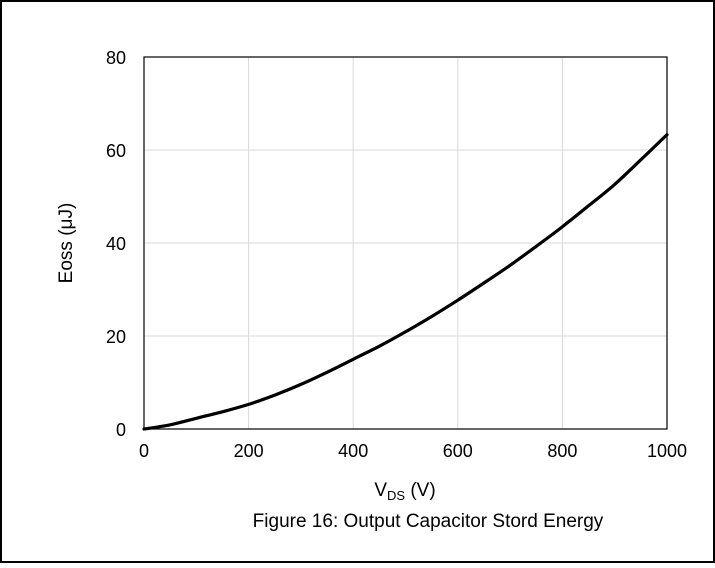 Image resolution: width=715 pixels, height=568 pixels. What do you see at coordinates (667, 451) in the screenshot?
I see `x-tick-label: 1000` at bounding box center [667, 451].